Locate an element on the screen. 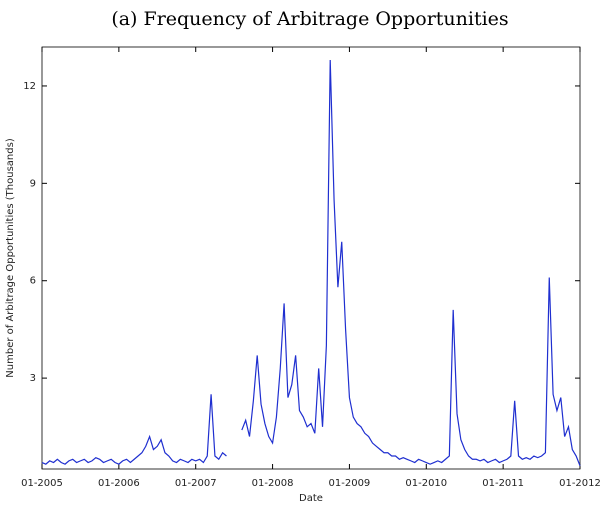  x-tick-label: 01-2007 is located at coordinates (196, 483).